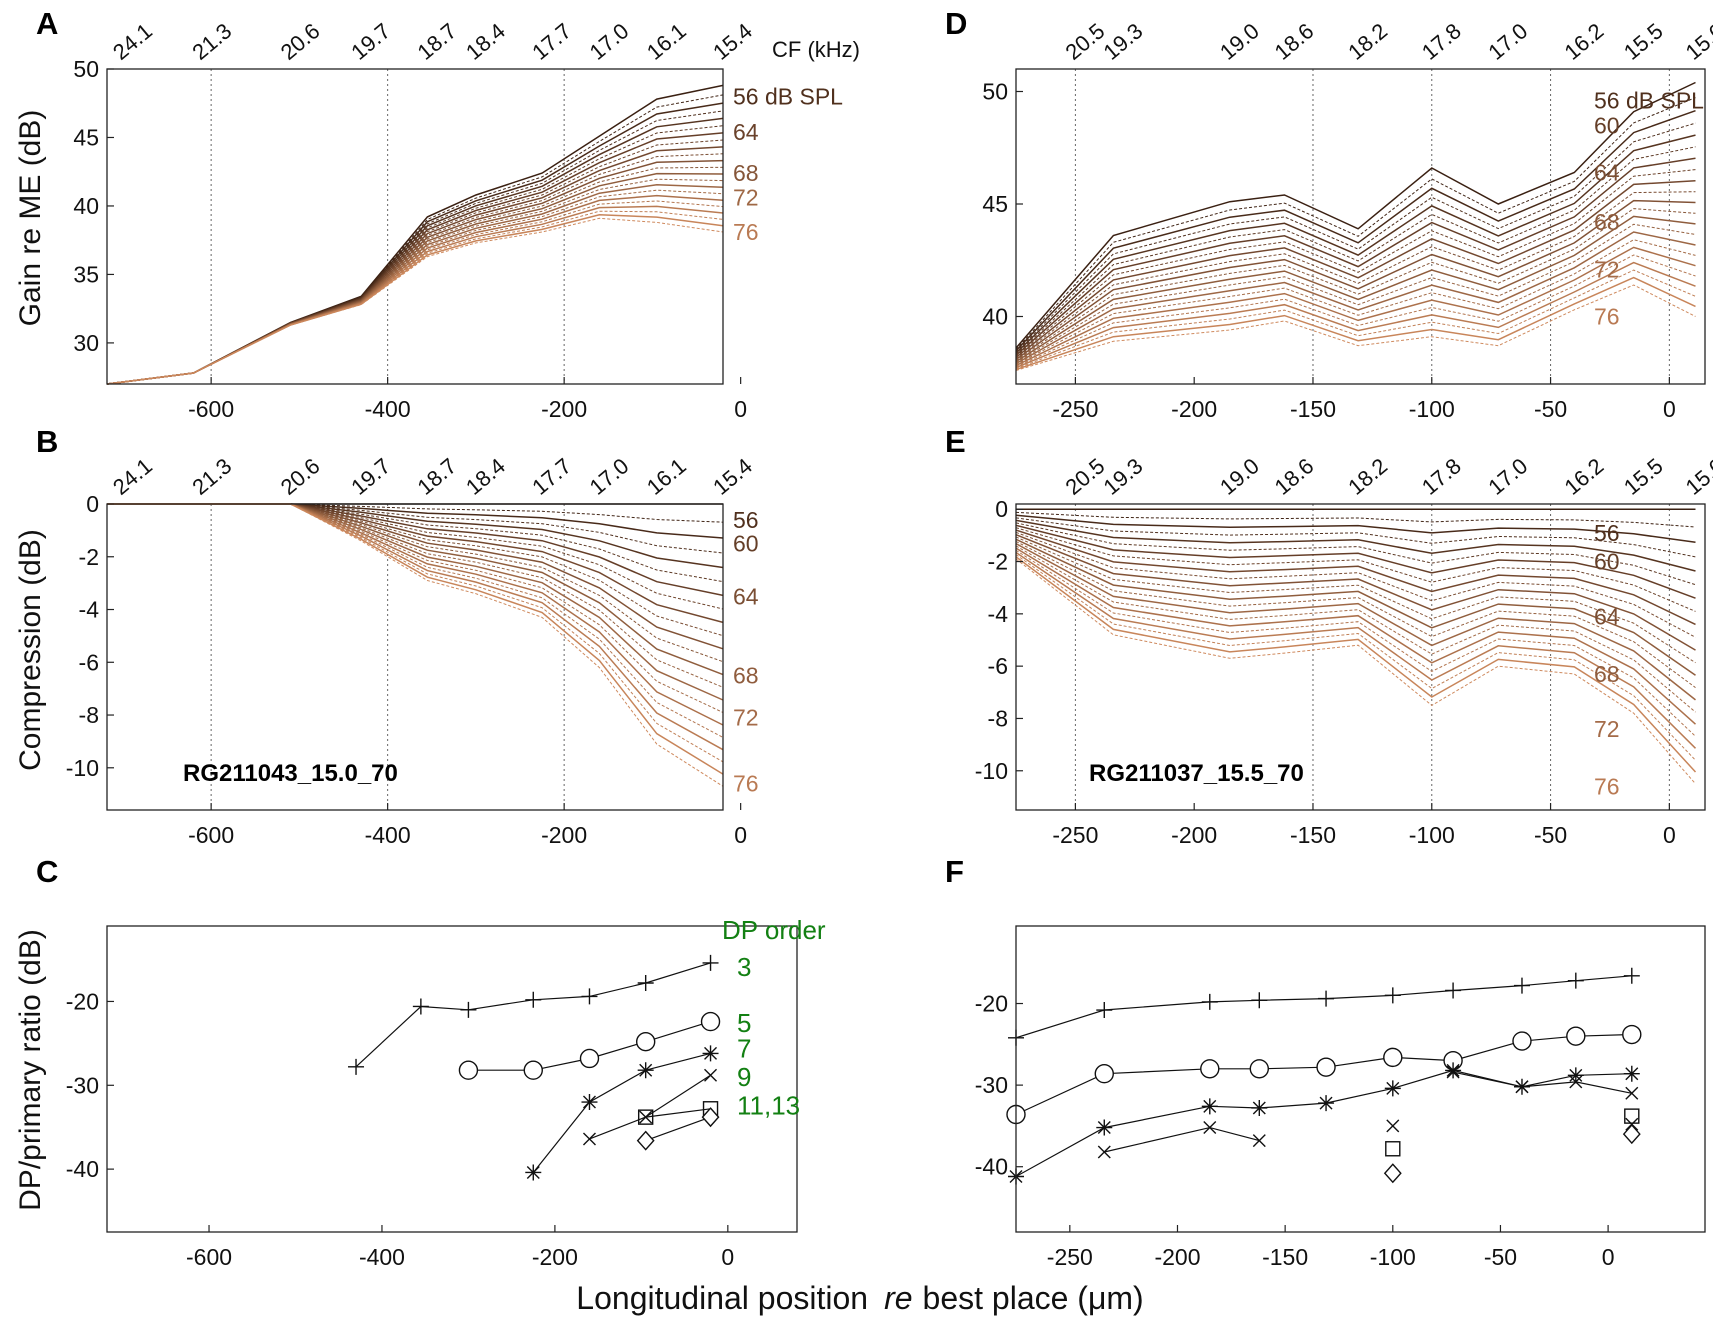 The width and height of the screenshot is (1713, 1321). I want to click on cf-label-d: 19.3, so click(1123, 41).